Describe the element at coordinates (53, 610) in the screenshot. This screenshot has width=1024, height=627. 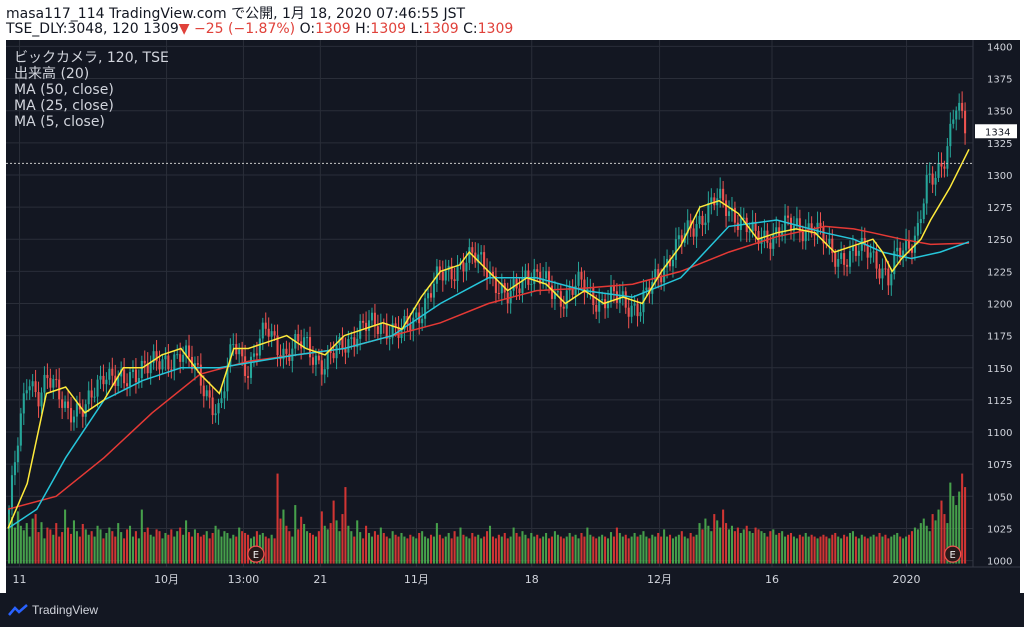
I see `tradingview-logo: TradingView` at that location.